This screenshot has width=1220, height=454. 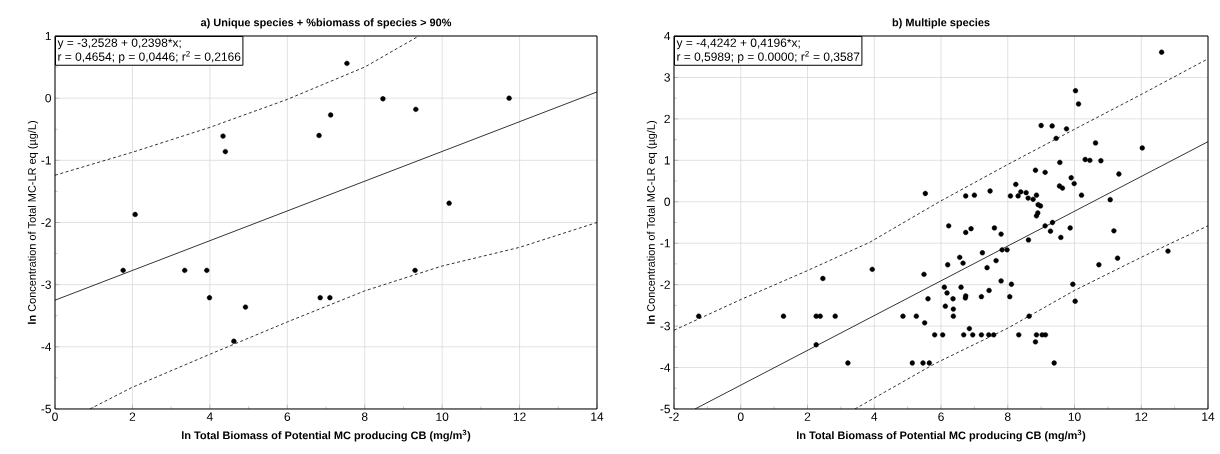 I want to click on annotation: y = -3,2528 + 0,2398*x;, so click(x=119, y=44).